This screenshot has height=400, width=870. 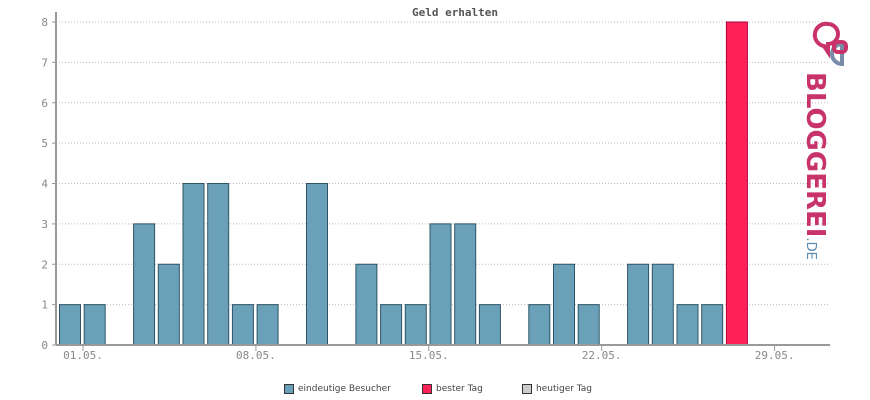 I want to click on logo-suffix-text: .DE, so click(x=810, y=248).